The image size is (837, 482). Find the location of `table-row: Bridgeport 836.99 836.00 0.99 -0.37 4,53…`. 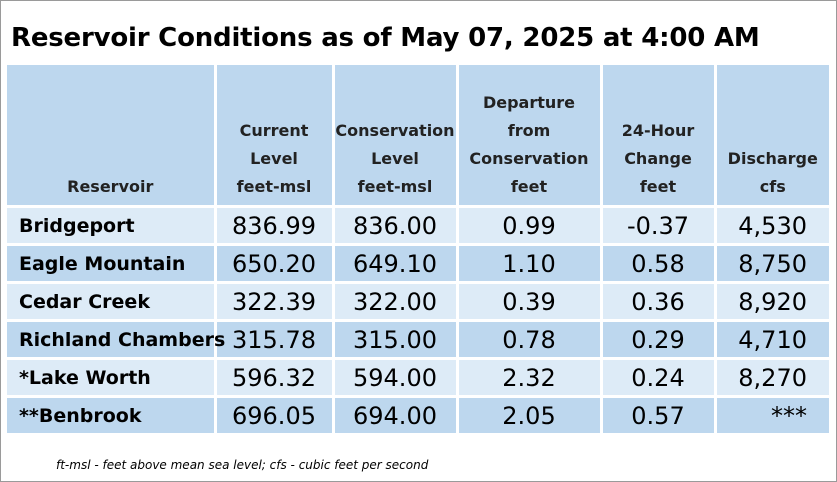

table-row: Bridgeport 836.99 836.00 0.99 -0.37 4,53… is located at coordinates (418, 226).